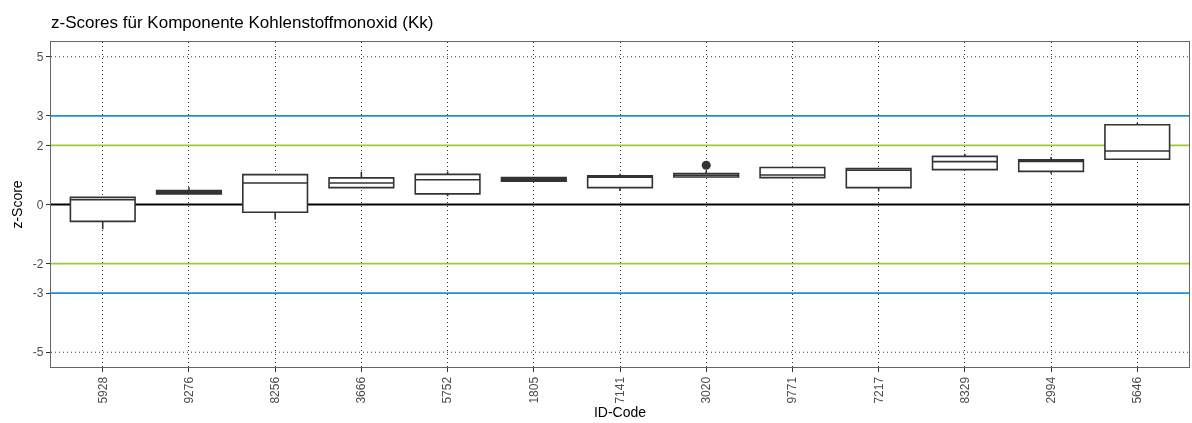 This screenshot has width=1192, height=423. I want to click on y-tick-label: 0, so click(40, 204).